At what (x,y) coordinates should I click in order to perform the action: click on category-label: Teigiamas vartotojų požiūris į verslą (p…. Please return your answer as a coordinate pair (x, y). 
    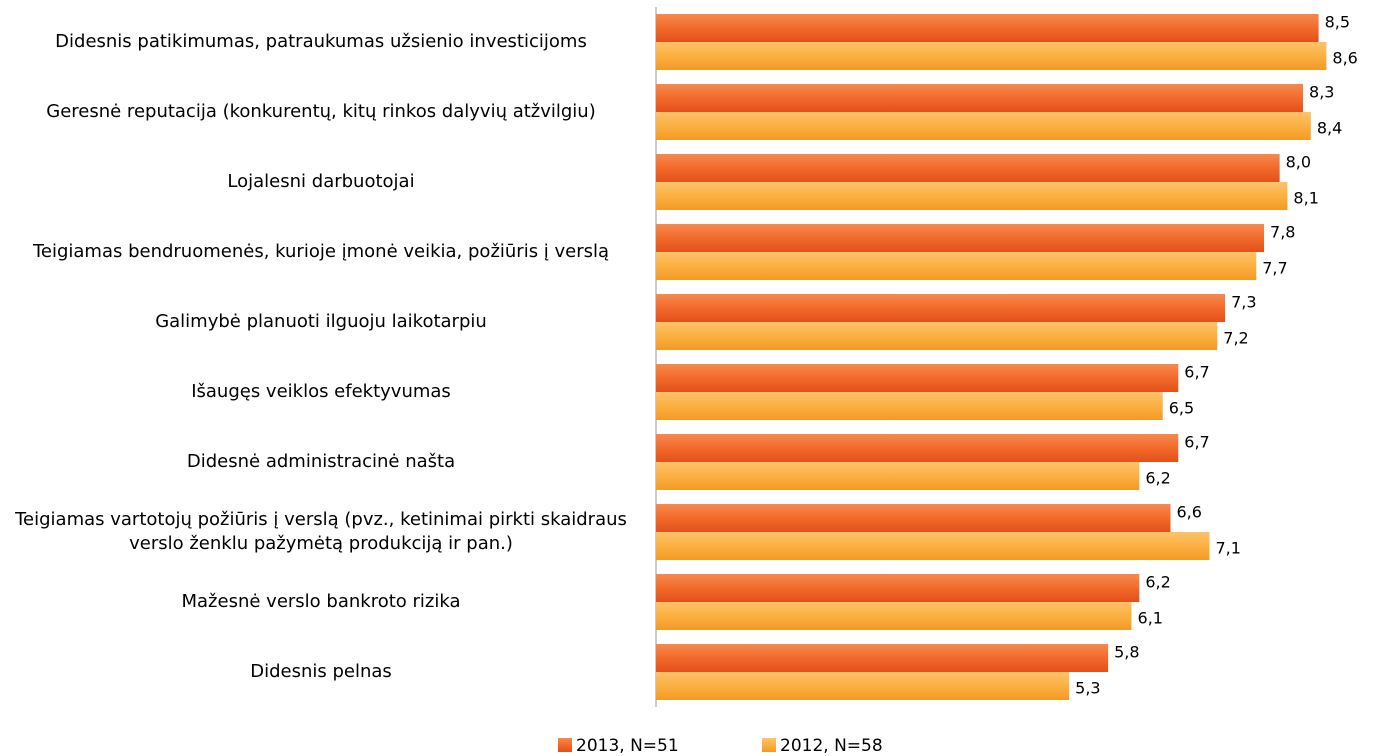
    Looking at the image, I should click on (321, 531).